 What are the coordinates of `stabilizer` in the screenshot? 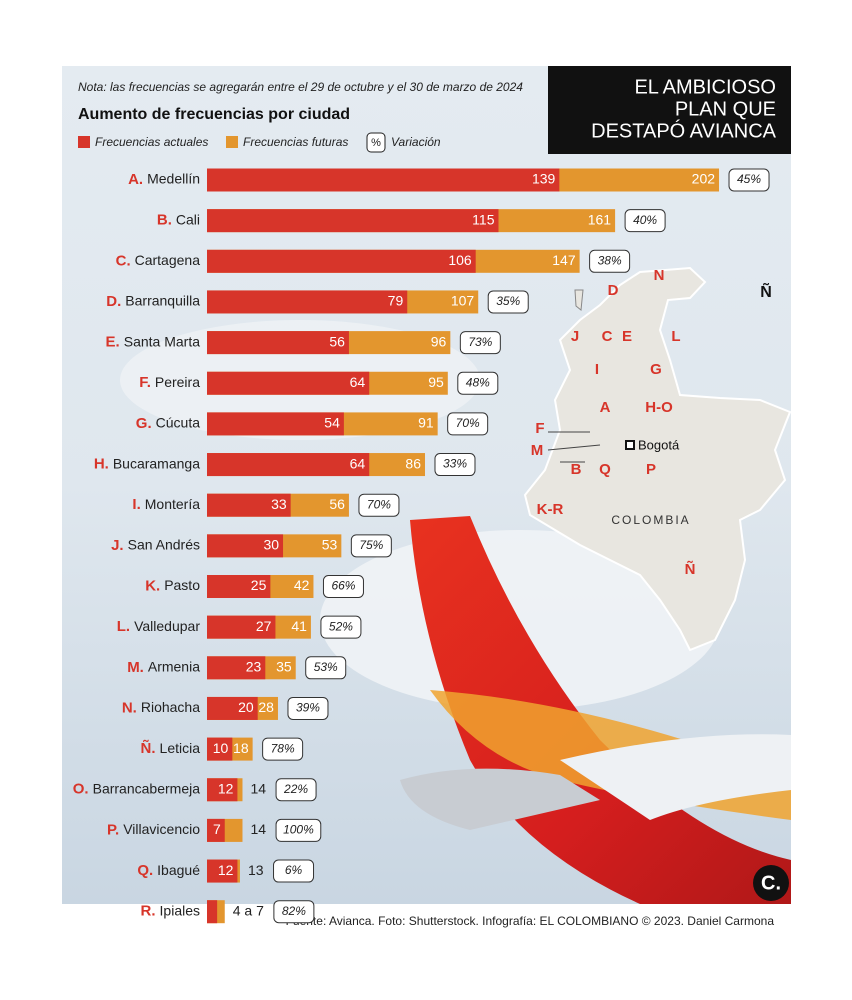 It's located at (500, 799).